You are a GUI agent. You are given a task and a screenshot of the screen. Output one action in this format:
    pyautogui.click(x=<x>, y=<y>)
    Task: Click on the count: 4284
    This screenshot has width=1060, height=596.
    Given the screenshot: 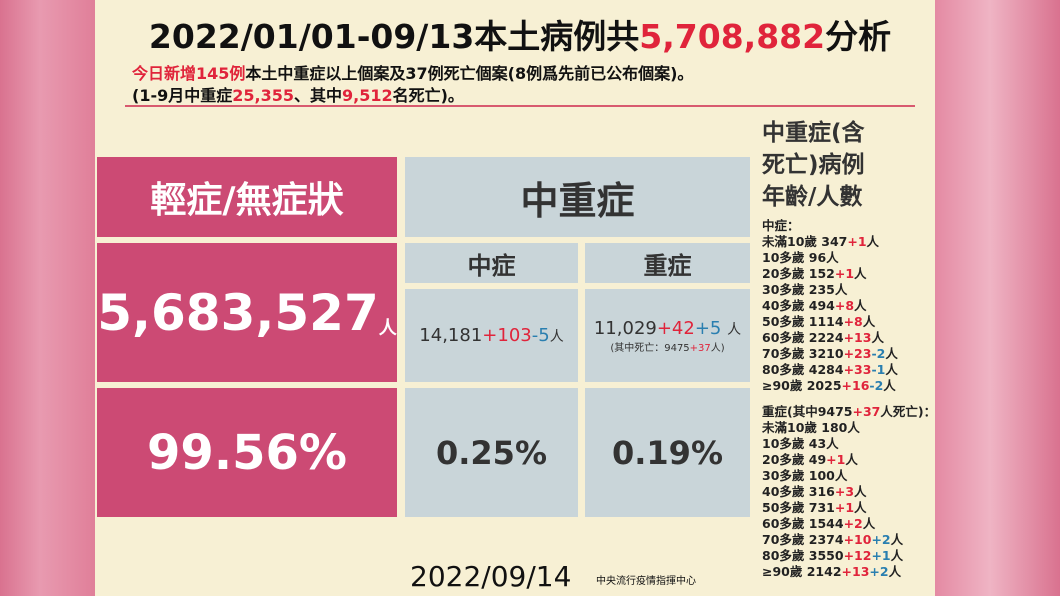 What is the action you would take?
    pyautogui.click(x=826, y=369)
    